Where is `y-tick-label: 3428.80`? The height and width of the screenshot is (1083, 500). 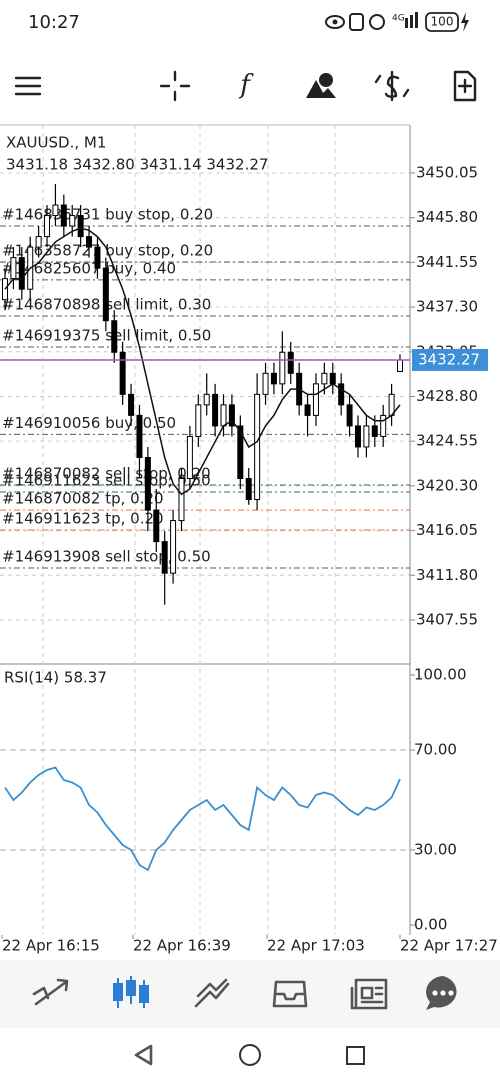
y-tick-label: 3428.80 is located at coordinates (447, 396).